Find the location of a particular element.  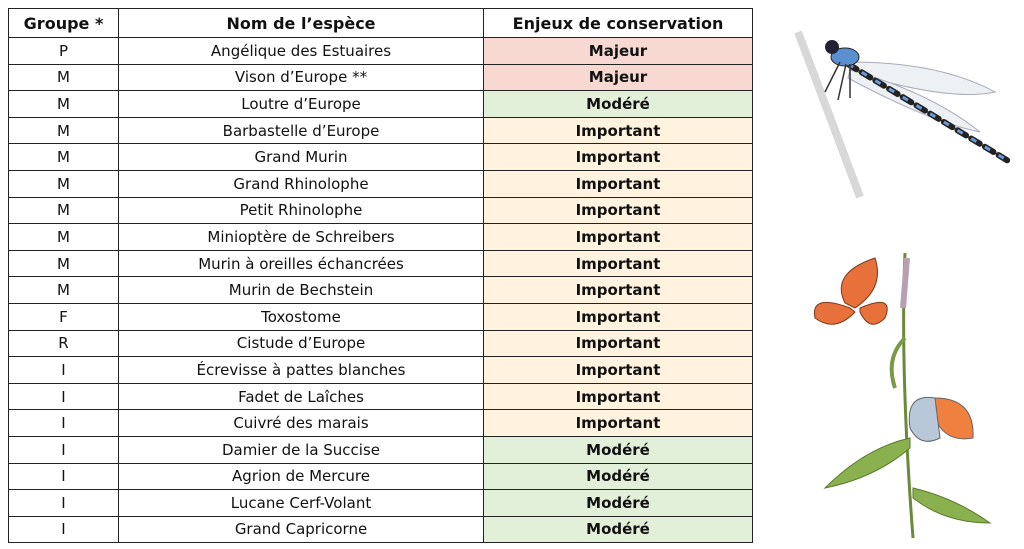

column-header: Enjeux de conservation is located at coordinates (618, 23).